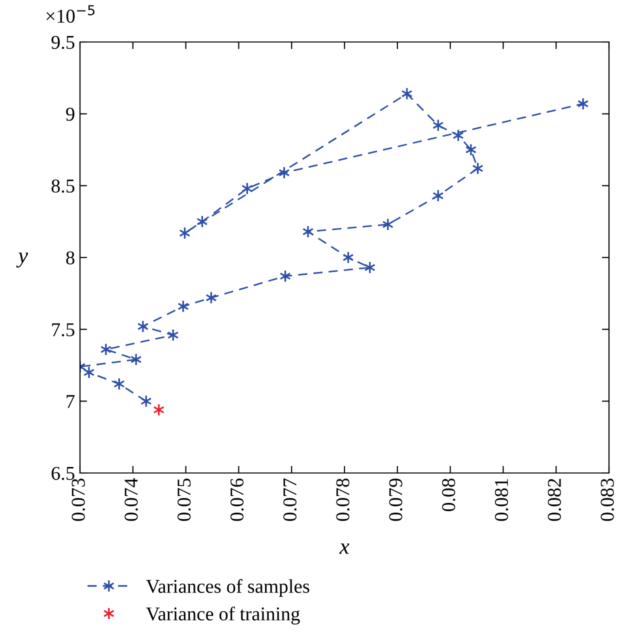 The width and height of the screenshot is (621, 642). What do you see at coordinates (555, 499) in the screenshot?
I see `x-tick-label: 0.082` at bounding box center [555, 499].